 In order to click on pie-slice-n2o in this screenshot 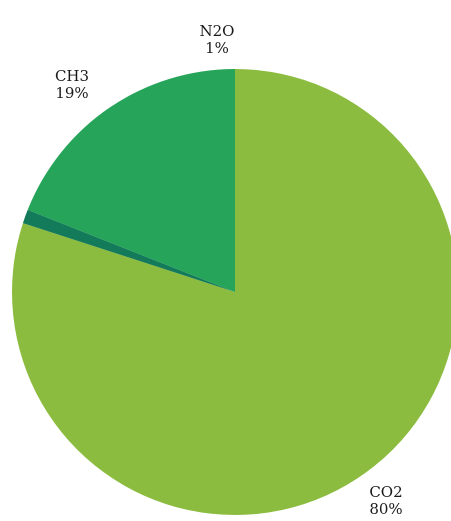, I will do `click(128, 250)`.